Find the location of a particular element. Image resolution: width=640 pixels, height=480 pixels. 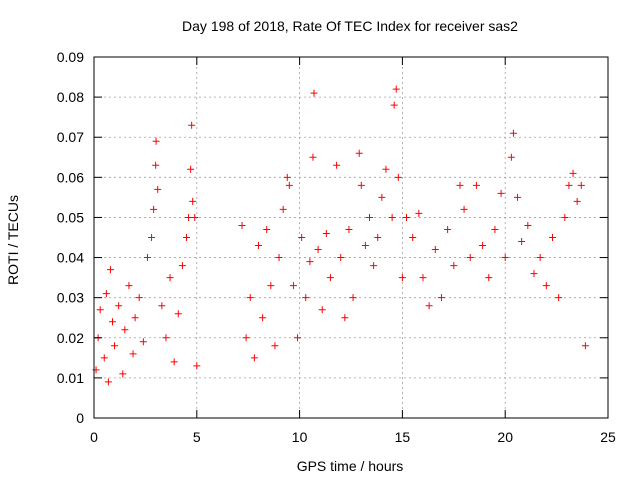

x-tick-label: 20 is located at coordinates (505, 437).